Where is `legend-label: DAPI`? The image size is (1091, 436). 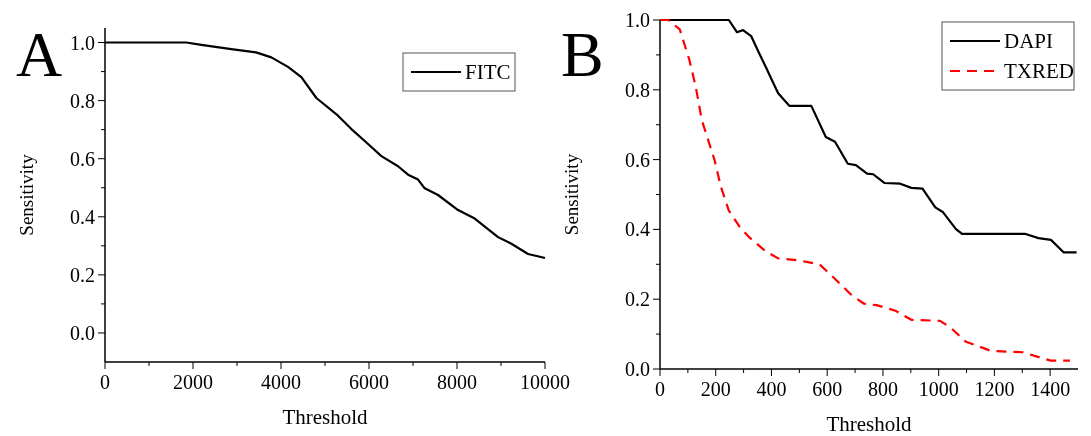
legend-label: DAPI is located at coordinates (1029, 41).